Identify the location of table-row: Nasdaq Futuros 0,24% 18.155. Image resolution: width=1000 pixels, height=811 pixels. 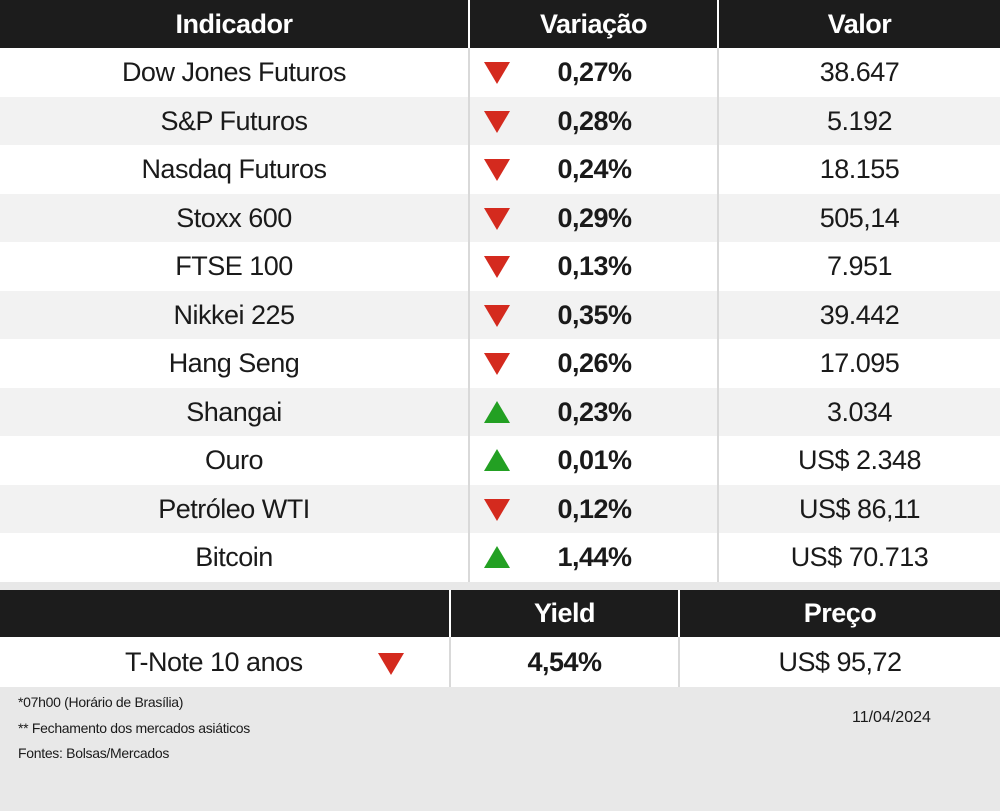
(500, 169).